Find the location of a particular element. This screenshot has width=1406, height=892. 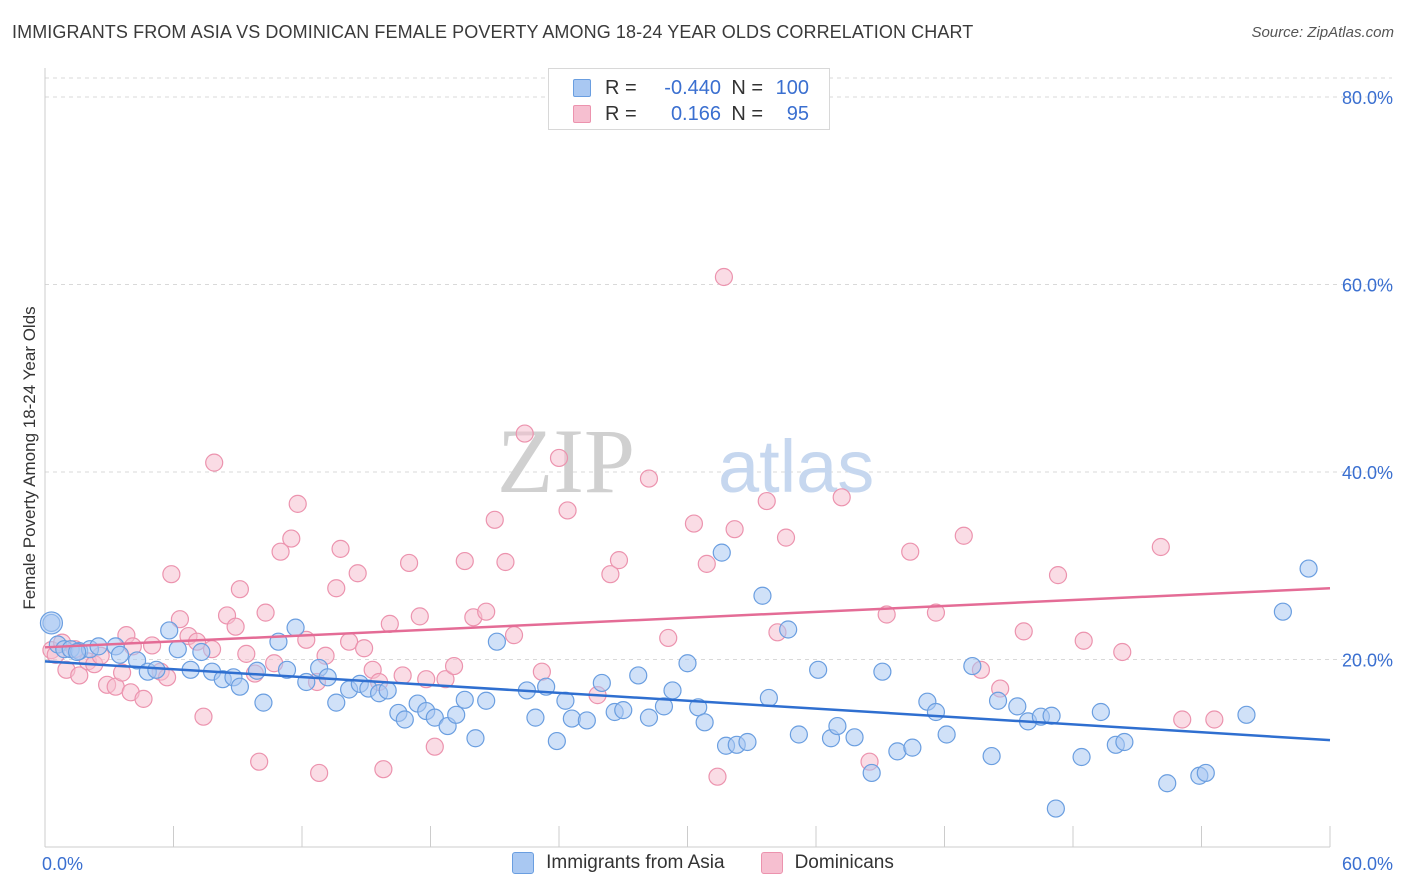

legend-r-value: 0.166 is located at coordinates (695, 113).